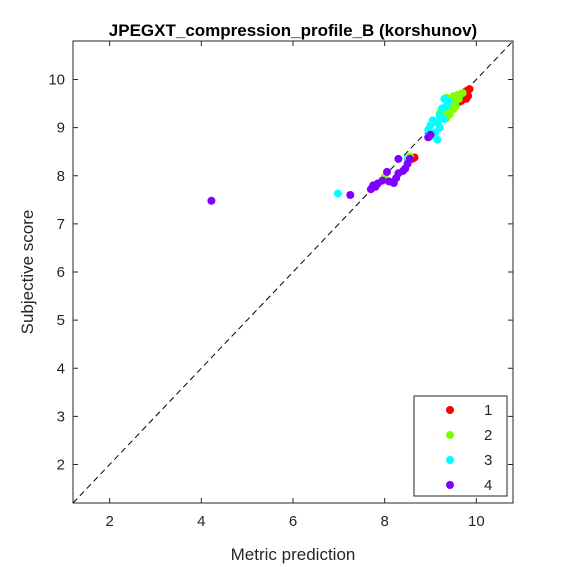  I want to click on x-tick-label: 8, so click(384, 521).